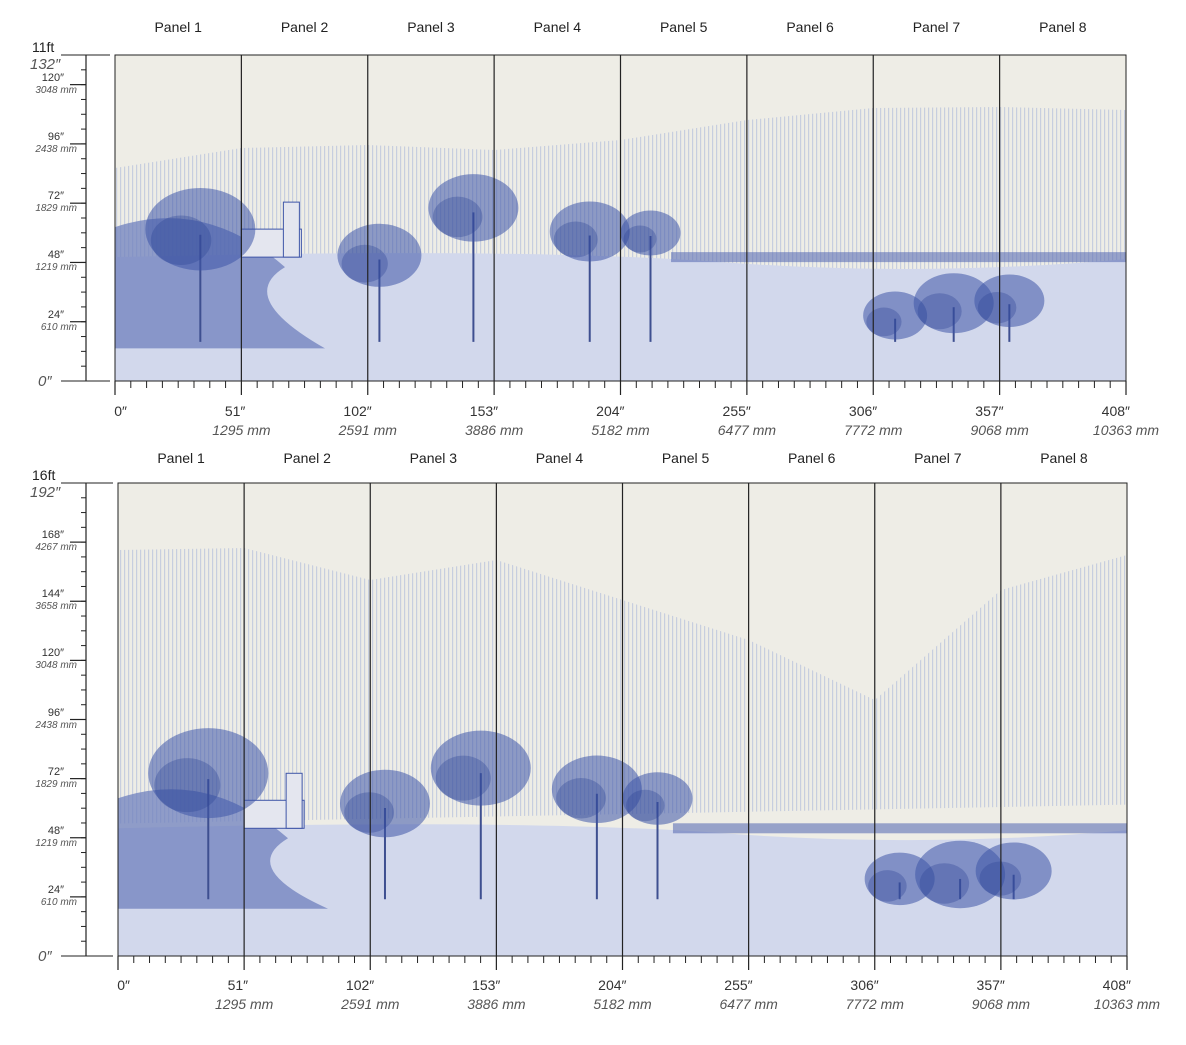 The height and width of the screenshot is (1045, 1186). I want to click on height-inch-total: 192″, so click(45, 492).